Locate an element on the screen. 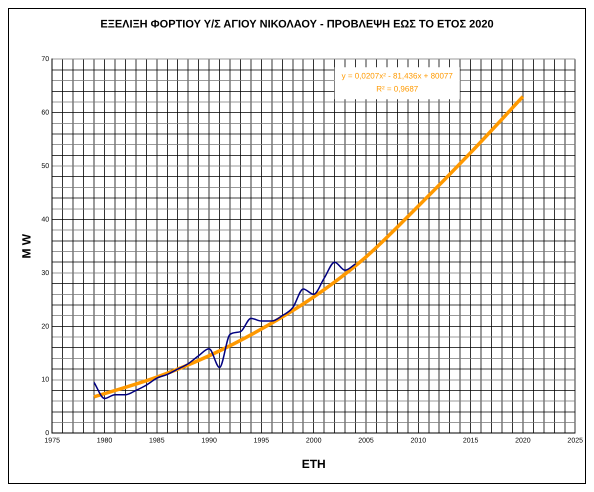  y-axis-title: M W is located at coordinates (27, 246).